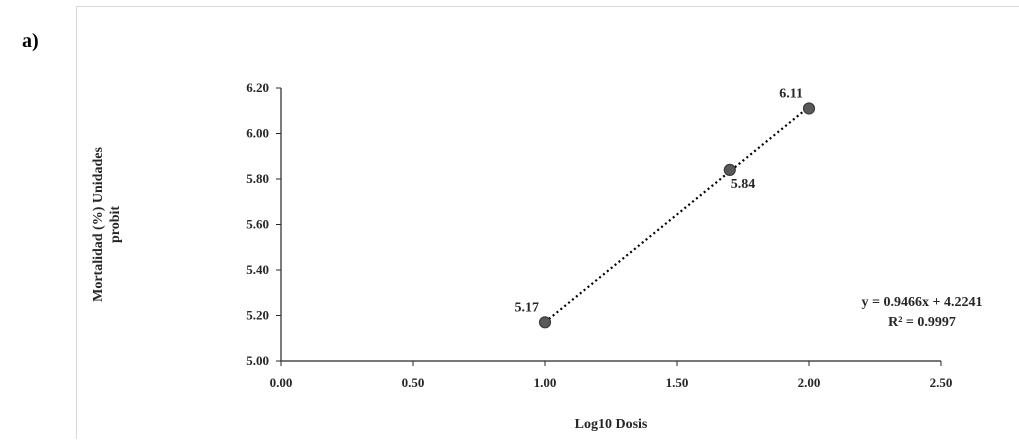 Image resolution: width=1019 pixels, height=440 pixels. I want to click on trendline, so click(677, 214).